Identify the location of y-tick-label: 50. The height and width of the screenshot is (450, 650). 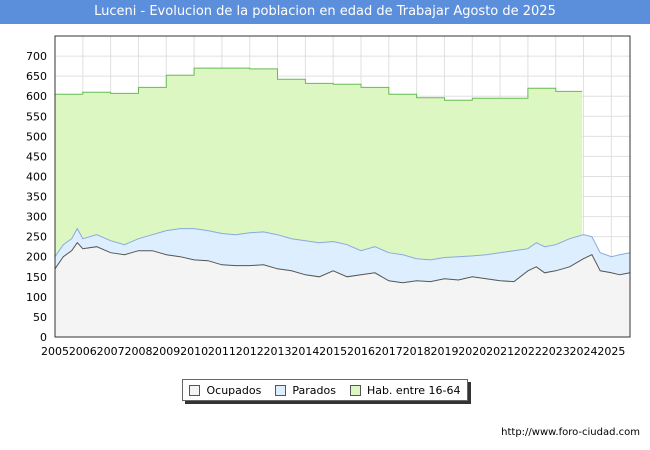
(40, 317).